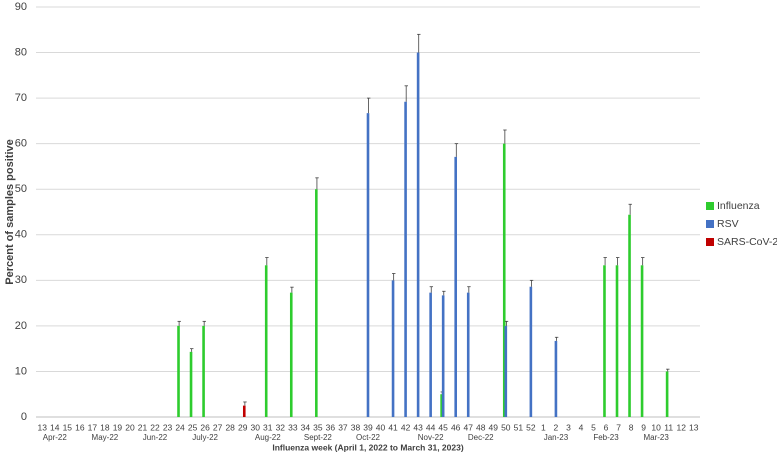 This screenshot has height=456, width=777. What do you see at coordinates (306, 427) in the screenshot?
I see `x-tick-label: 34` at bounding box center [306, 427].